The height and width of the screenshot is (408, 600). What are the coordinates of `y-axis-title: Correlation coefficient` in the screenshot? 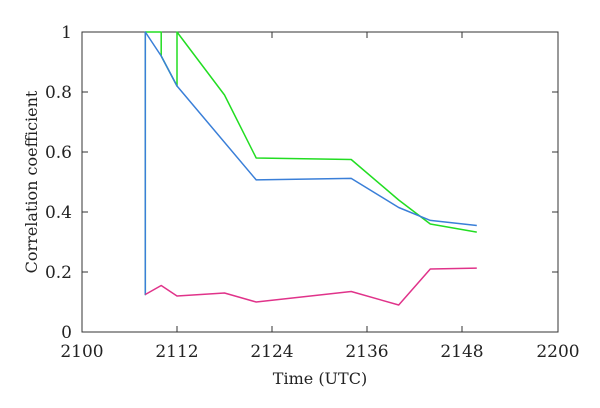 It's located at (31, 181).